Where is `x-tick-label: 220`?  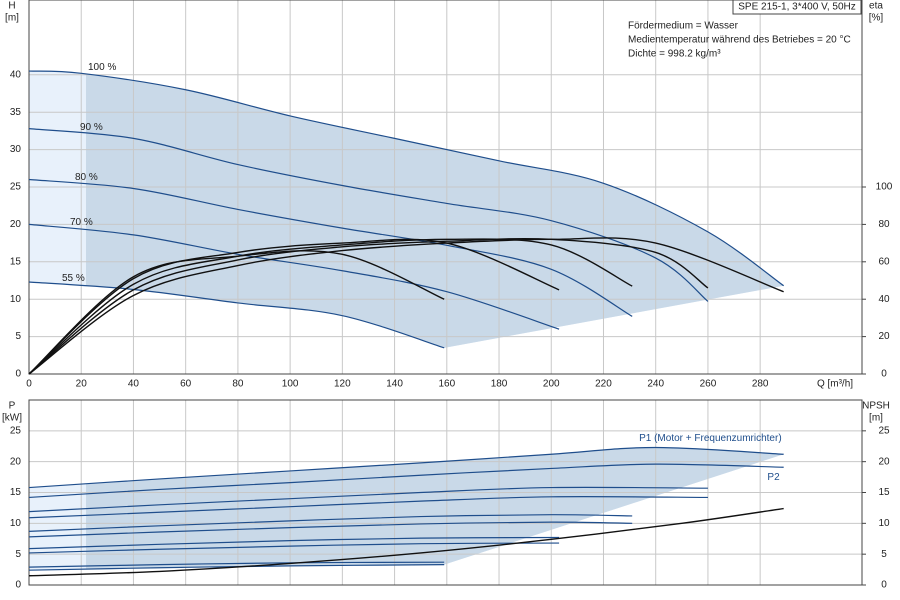 x-tick-label: 220 is located at coordinates (603, 384).